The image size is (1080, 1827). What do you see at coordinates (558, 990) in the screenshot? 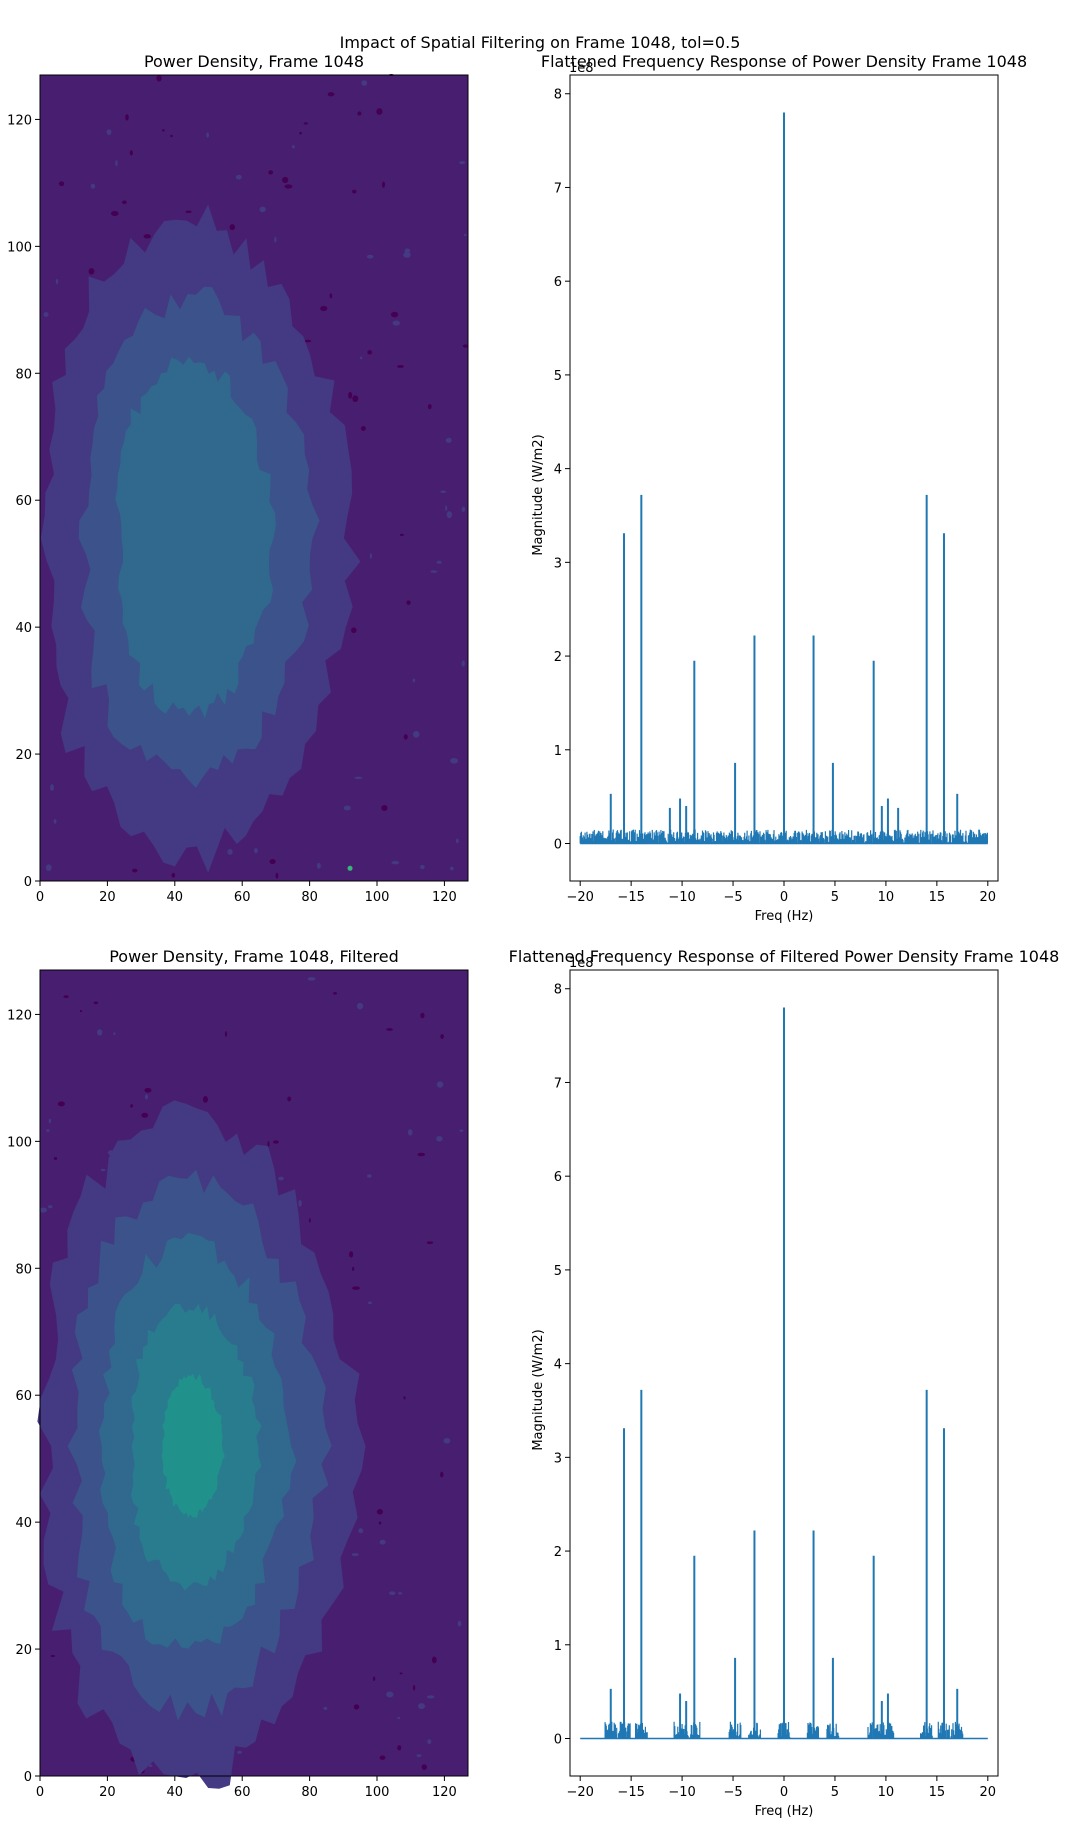
I see `spectrum-bottom-ytick-label: 8` at bounding box center [558, 990].